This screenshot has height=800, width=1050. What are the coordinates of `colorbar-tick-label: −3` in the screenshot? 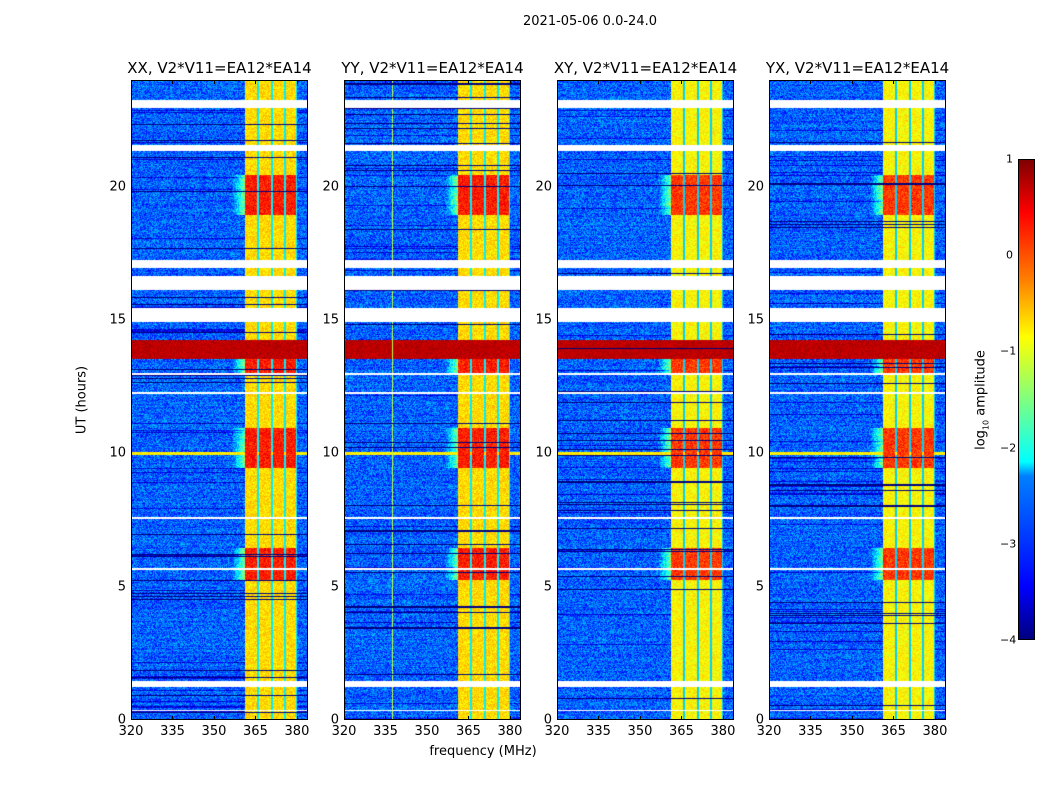 It's located at (1008, 544).